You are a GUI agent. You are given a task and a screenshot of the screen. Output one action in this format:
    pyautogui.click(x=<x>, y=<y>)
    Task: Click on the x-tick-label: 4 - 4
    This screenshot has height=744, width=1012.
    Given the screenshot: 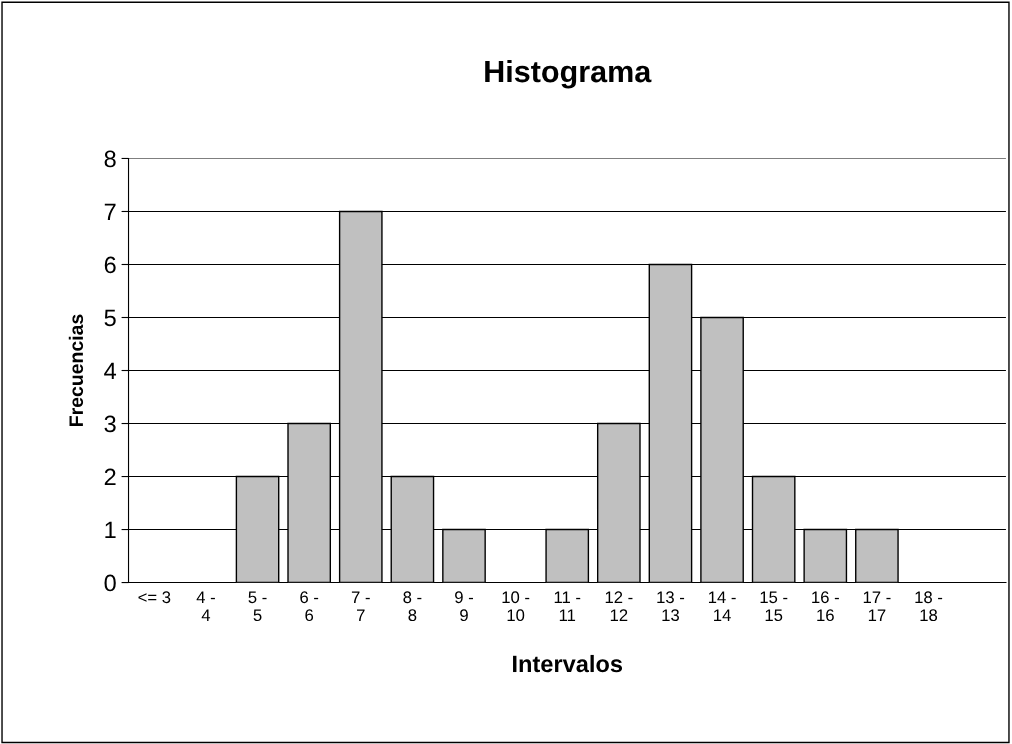 What is the action you would take?
    pyautogui.click(x=205, y=606)
    